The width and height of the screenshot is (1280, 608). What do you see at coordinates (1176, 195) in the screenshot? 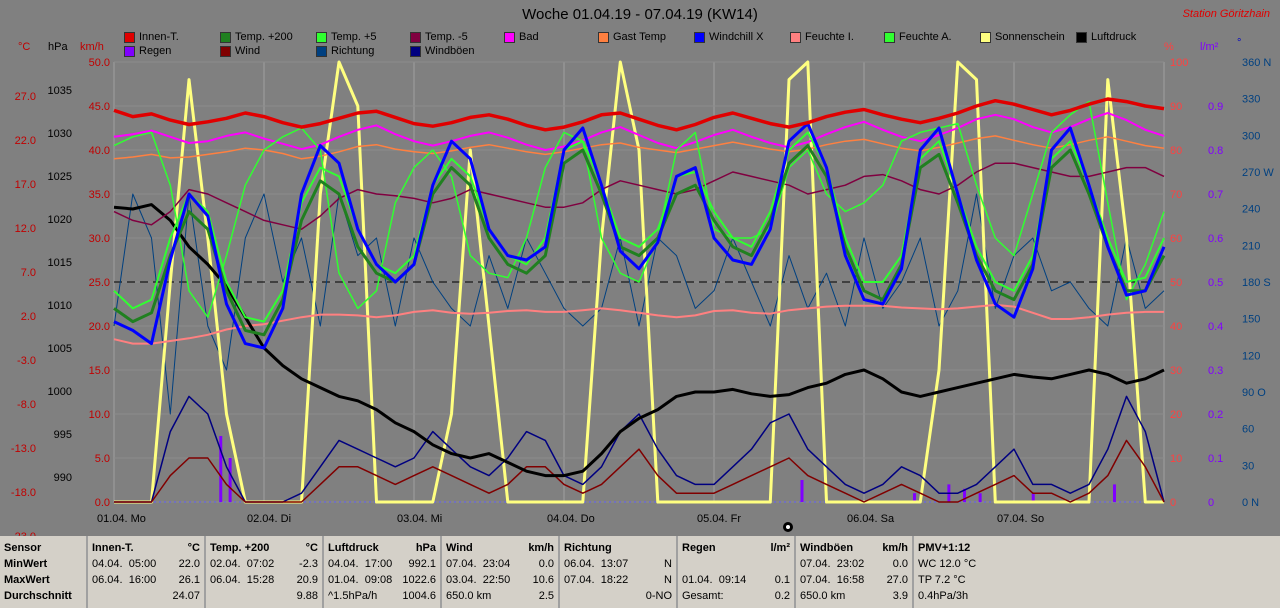
I see `tick-humidity: 70` at bounding box center [1176, 195].